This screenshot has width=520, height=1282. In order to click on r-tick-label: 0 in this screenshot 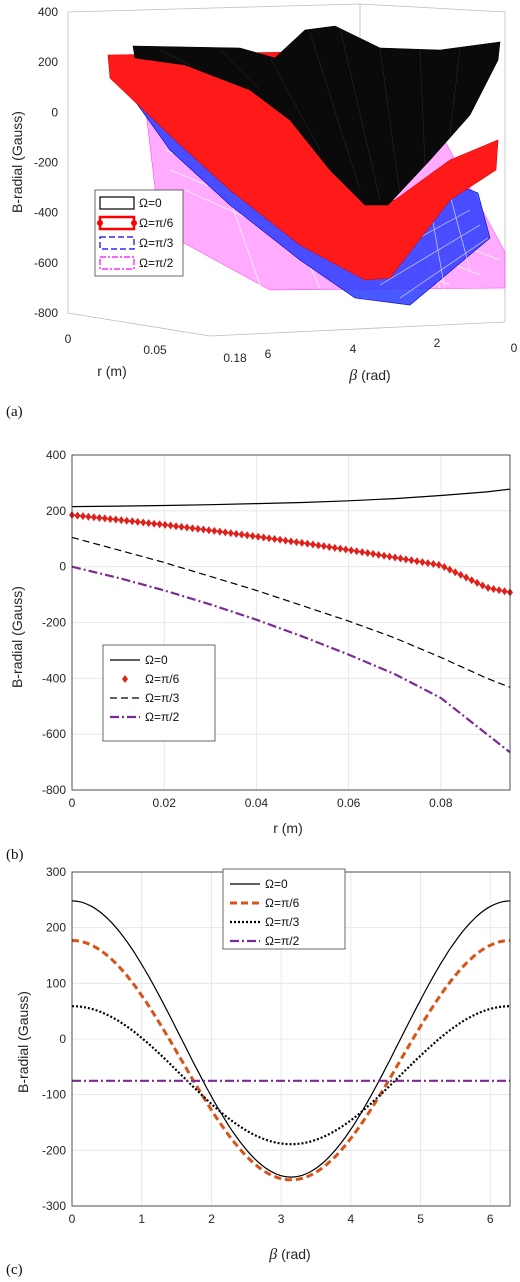, I will do `click(68, 339)`.